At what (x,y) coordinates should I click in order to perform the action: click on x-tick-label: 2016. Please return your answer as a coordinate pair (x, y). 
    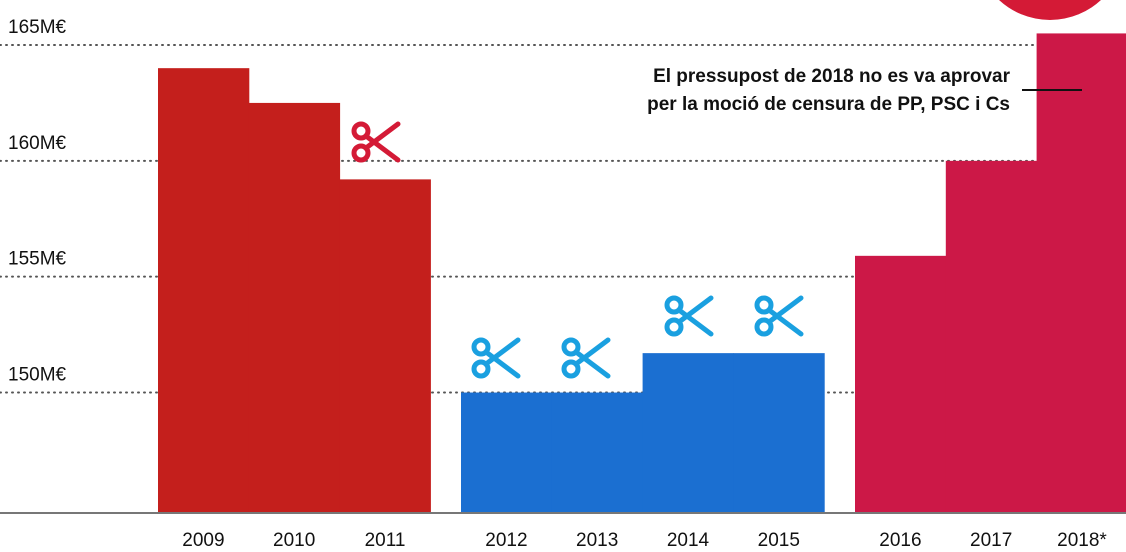
    Looking at the image, I should click on (900, 540).